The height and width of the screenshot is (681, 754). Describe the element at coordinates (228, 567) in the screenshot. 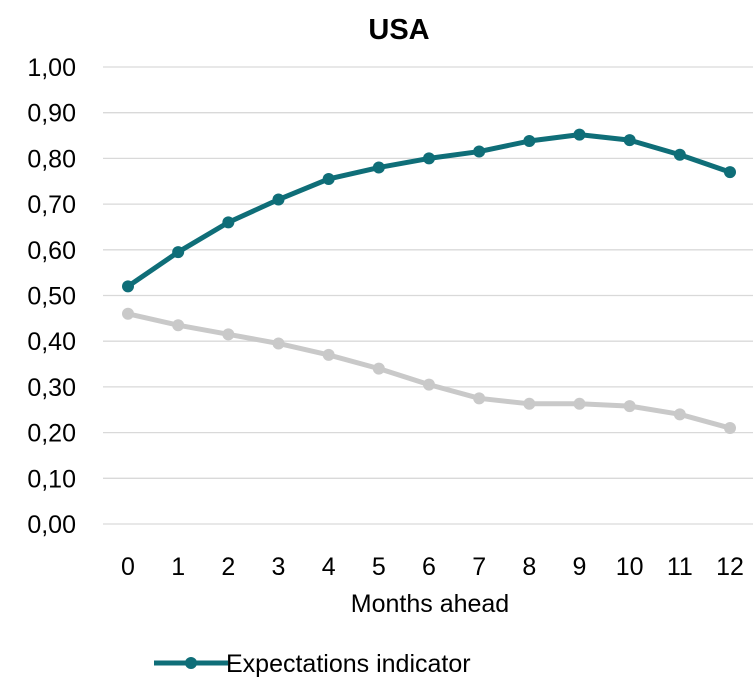

I see `x-tick-label: 2` at that location.